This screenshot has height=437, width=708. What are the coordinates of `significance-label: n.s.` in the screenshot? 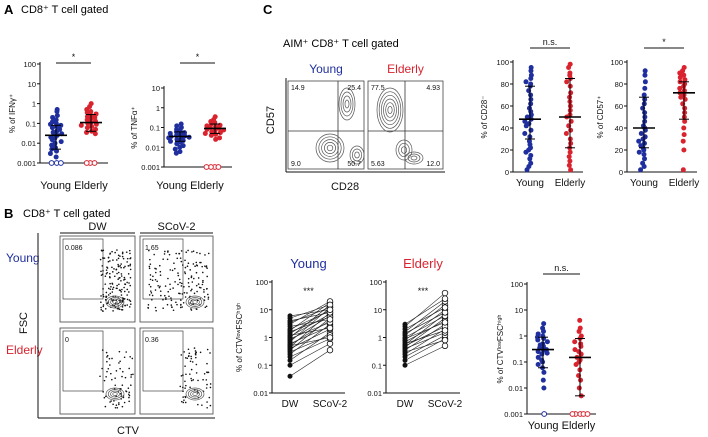 It's located at (550, 42).